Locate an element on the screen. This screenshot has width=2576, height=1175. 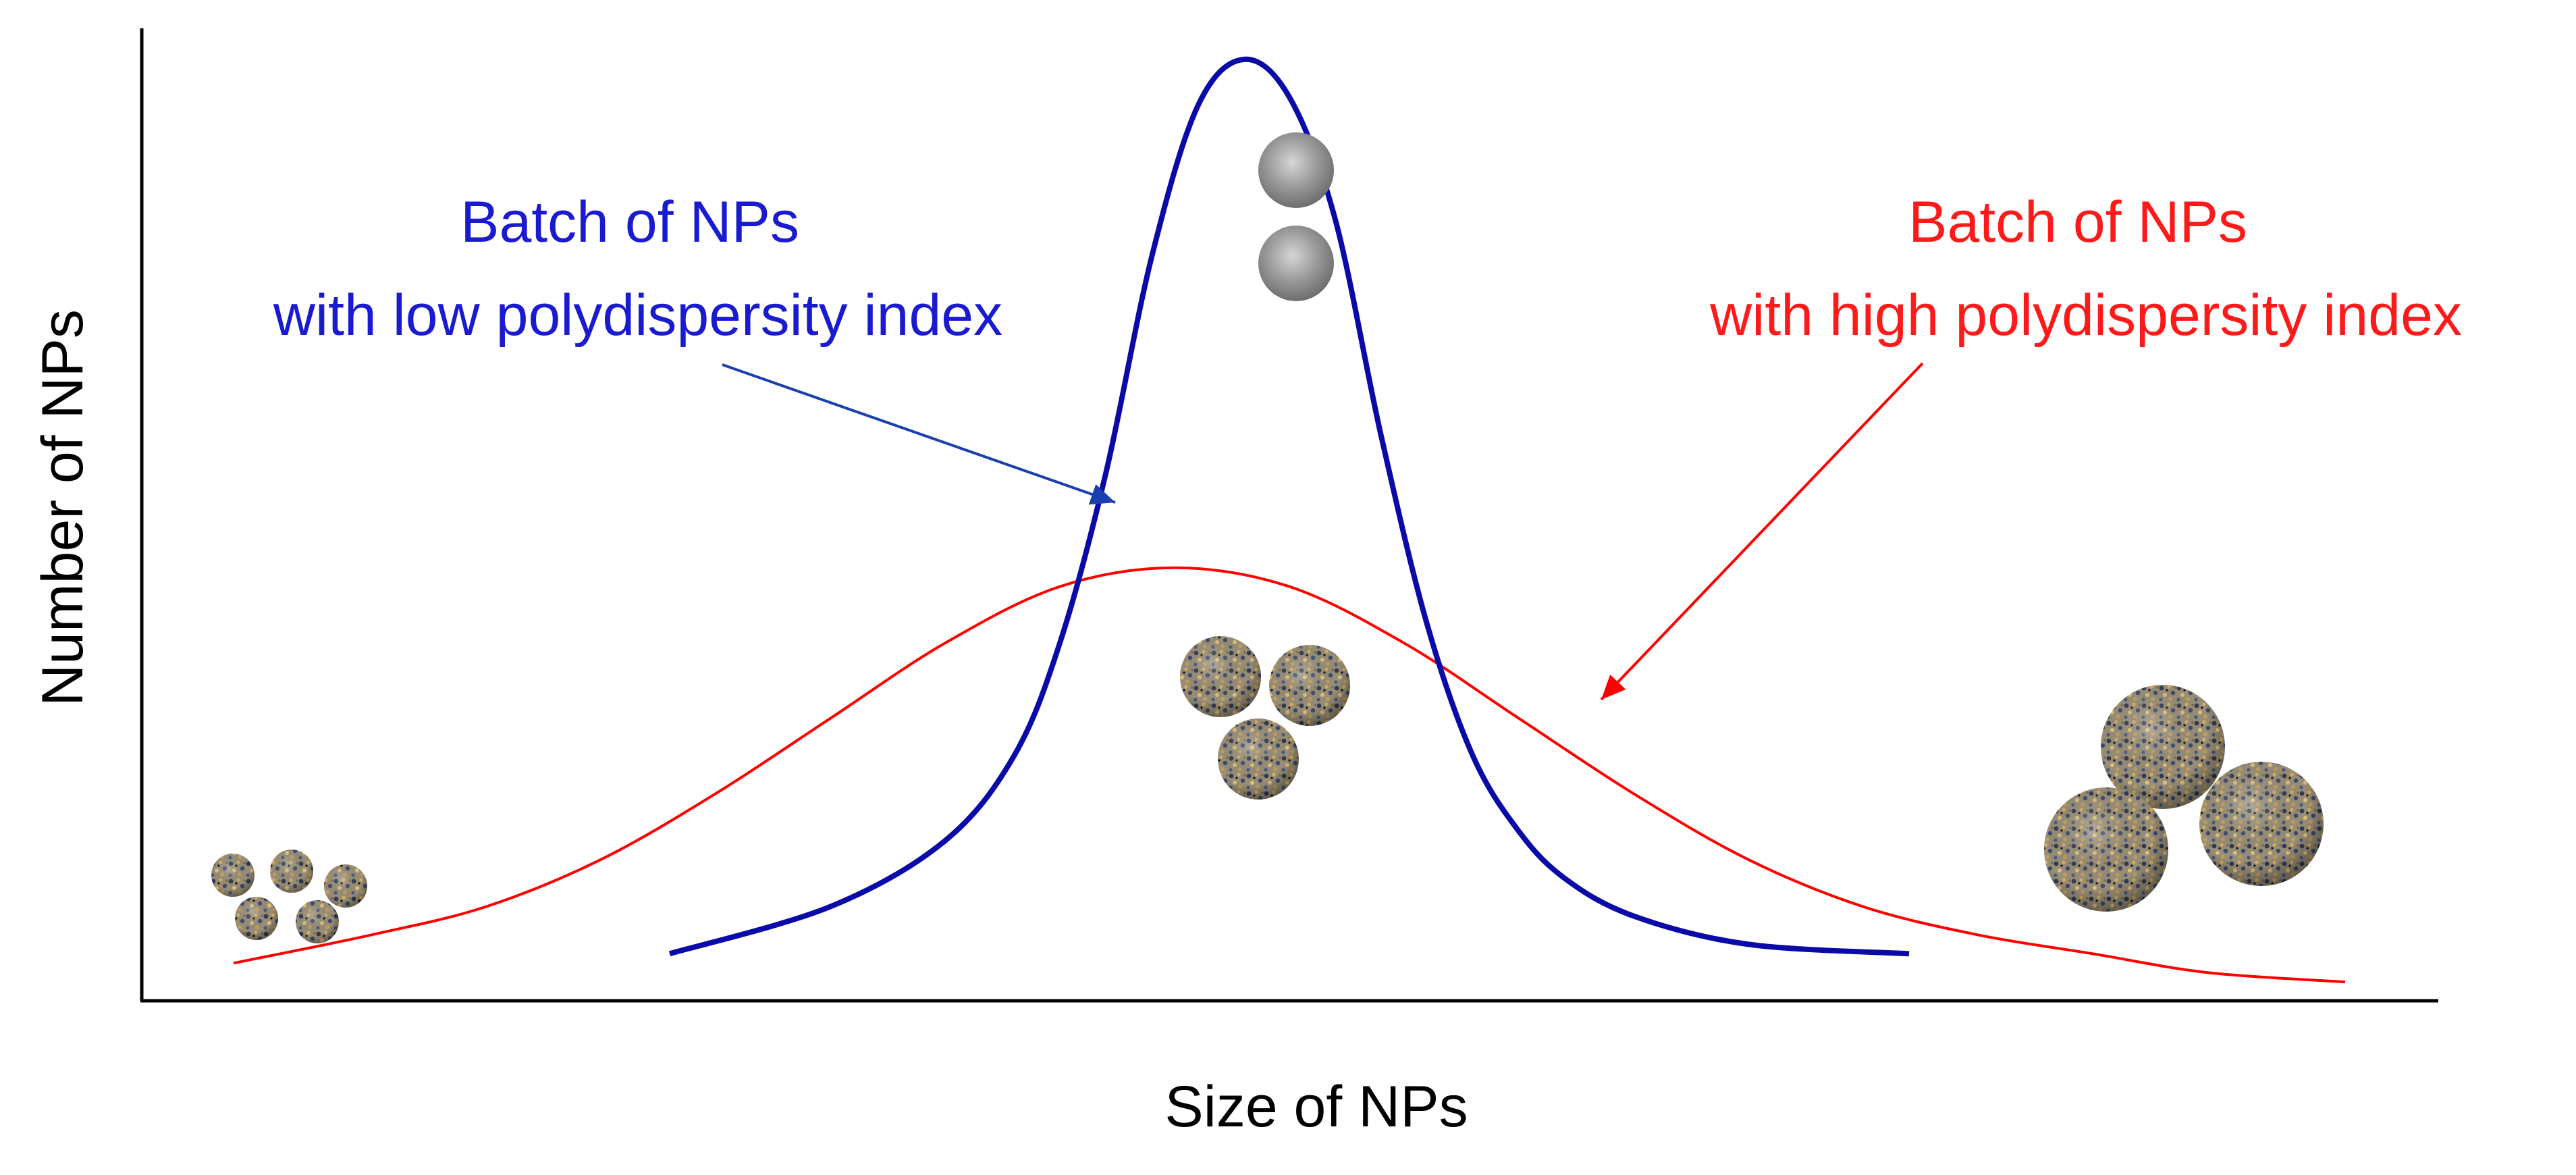
annotation-high-pdi-line2: with high polydispersity index is located at coordinates (2085, 315).